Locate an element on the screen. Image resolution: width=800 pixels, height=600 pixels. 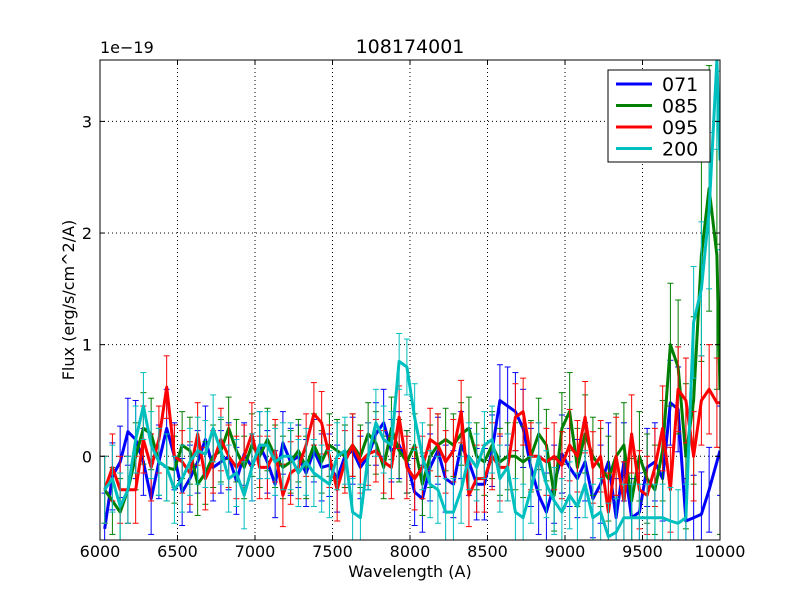
x-tick-label: 7500 is located at coordinates (332, 551).